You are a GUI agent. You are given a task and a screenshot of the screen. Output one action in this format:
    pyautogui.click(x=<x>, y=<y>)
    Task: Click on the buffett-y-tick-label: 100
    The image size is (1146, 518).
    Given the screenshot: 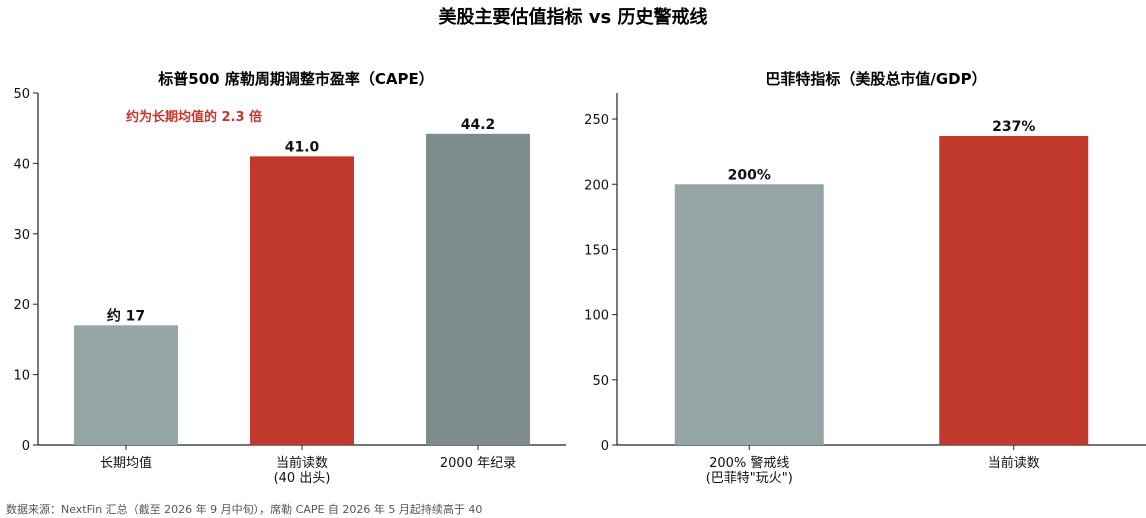 What is the action you would take?
    pyautogui.click(x=596, y=316)
    